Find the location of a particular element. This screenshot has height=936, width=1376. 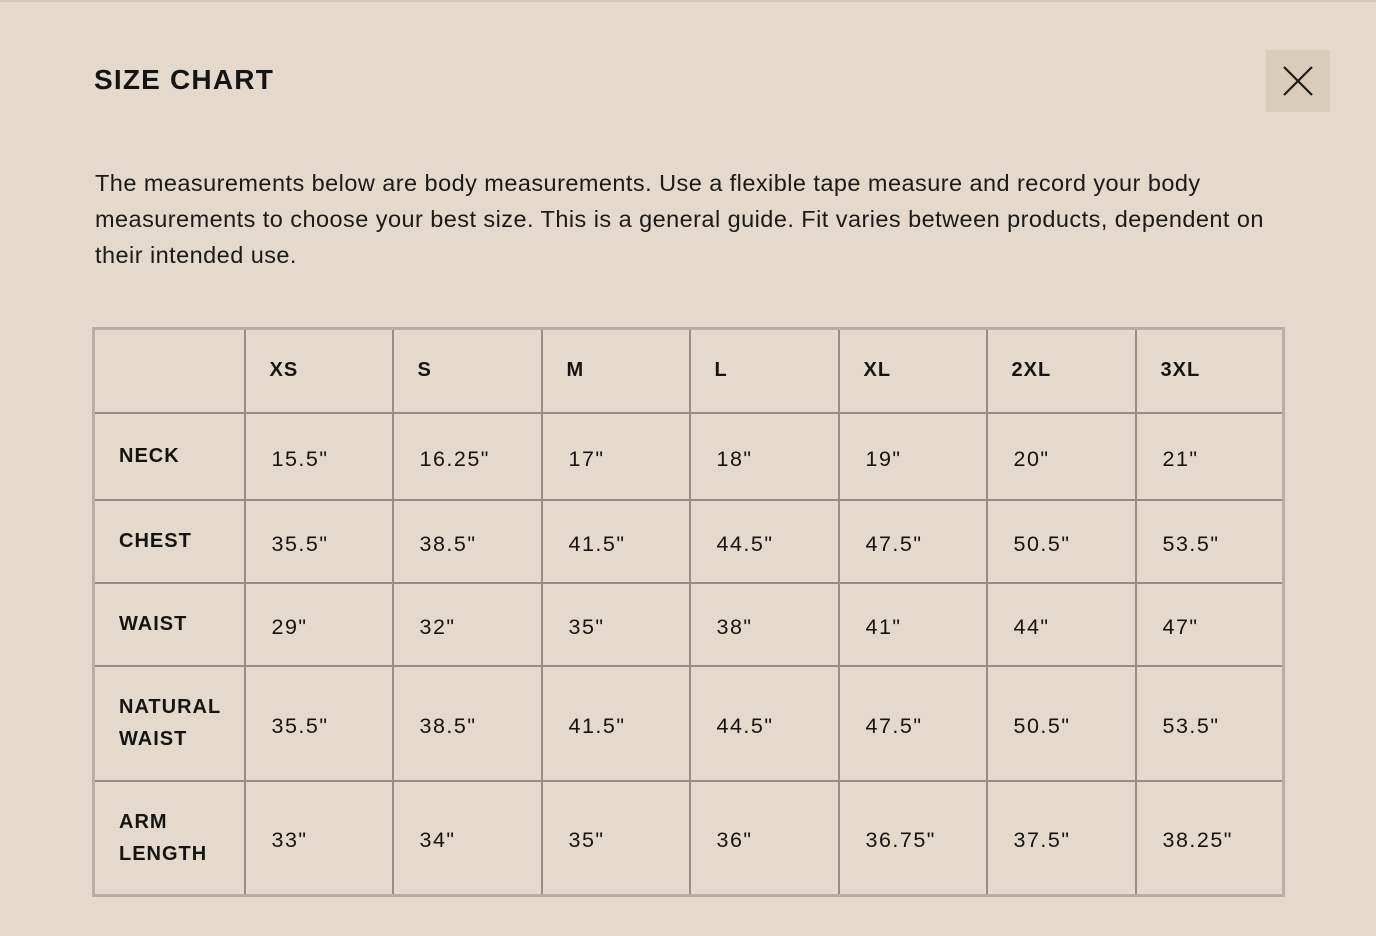

measurement-value: 20" is located at coordinates (1061, 456).